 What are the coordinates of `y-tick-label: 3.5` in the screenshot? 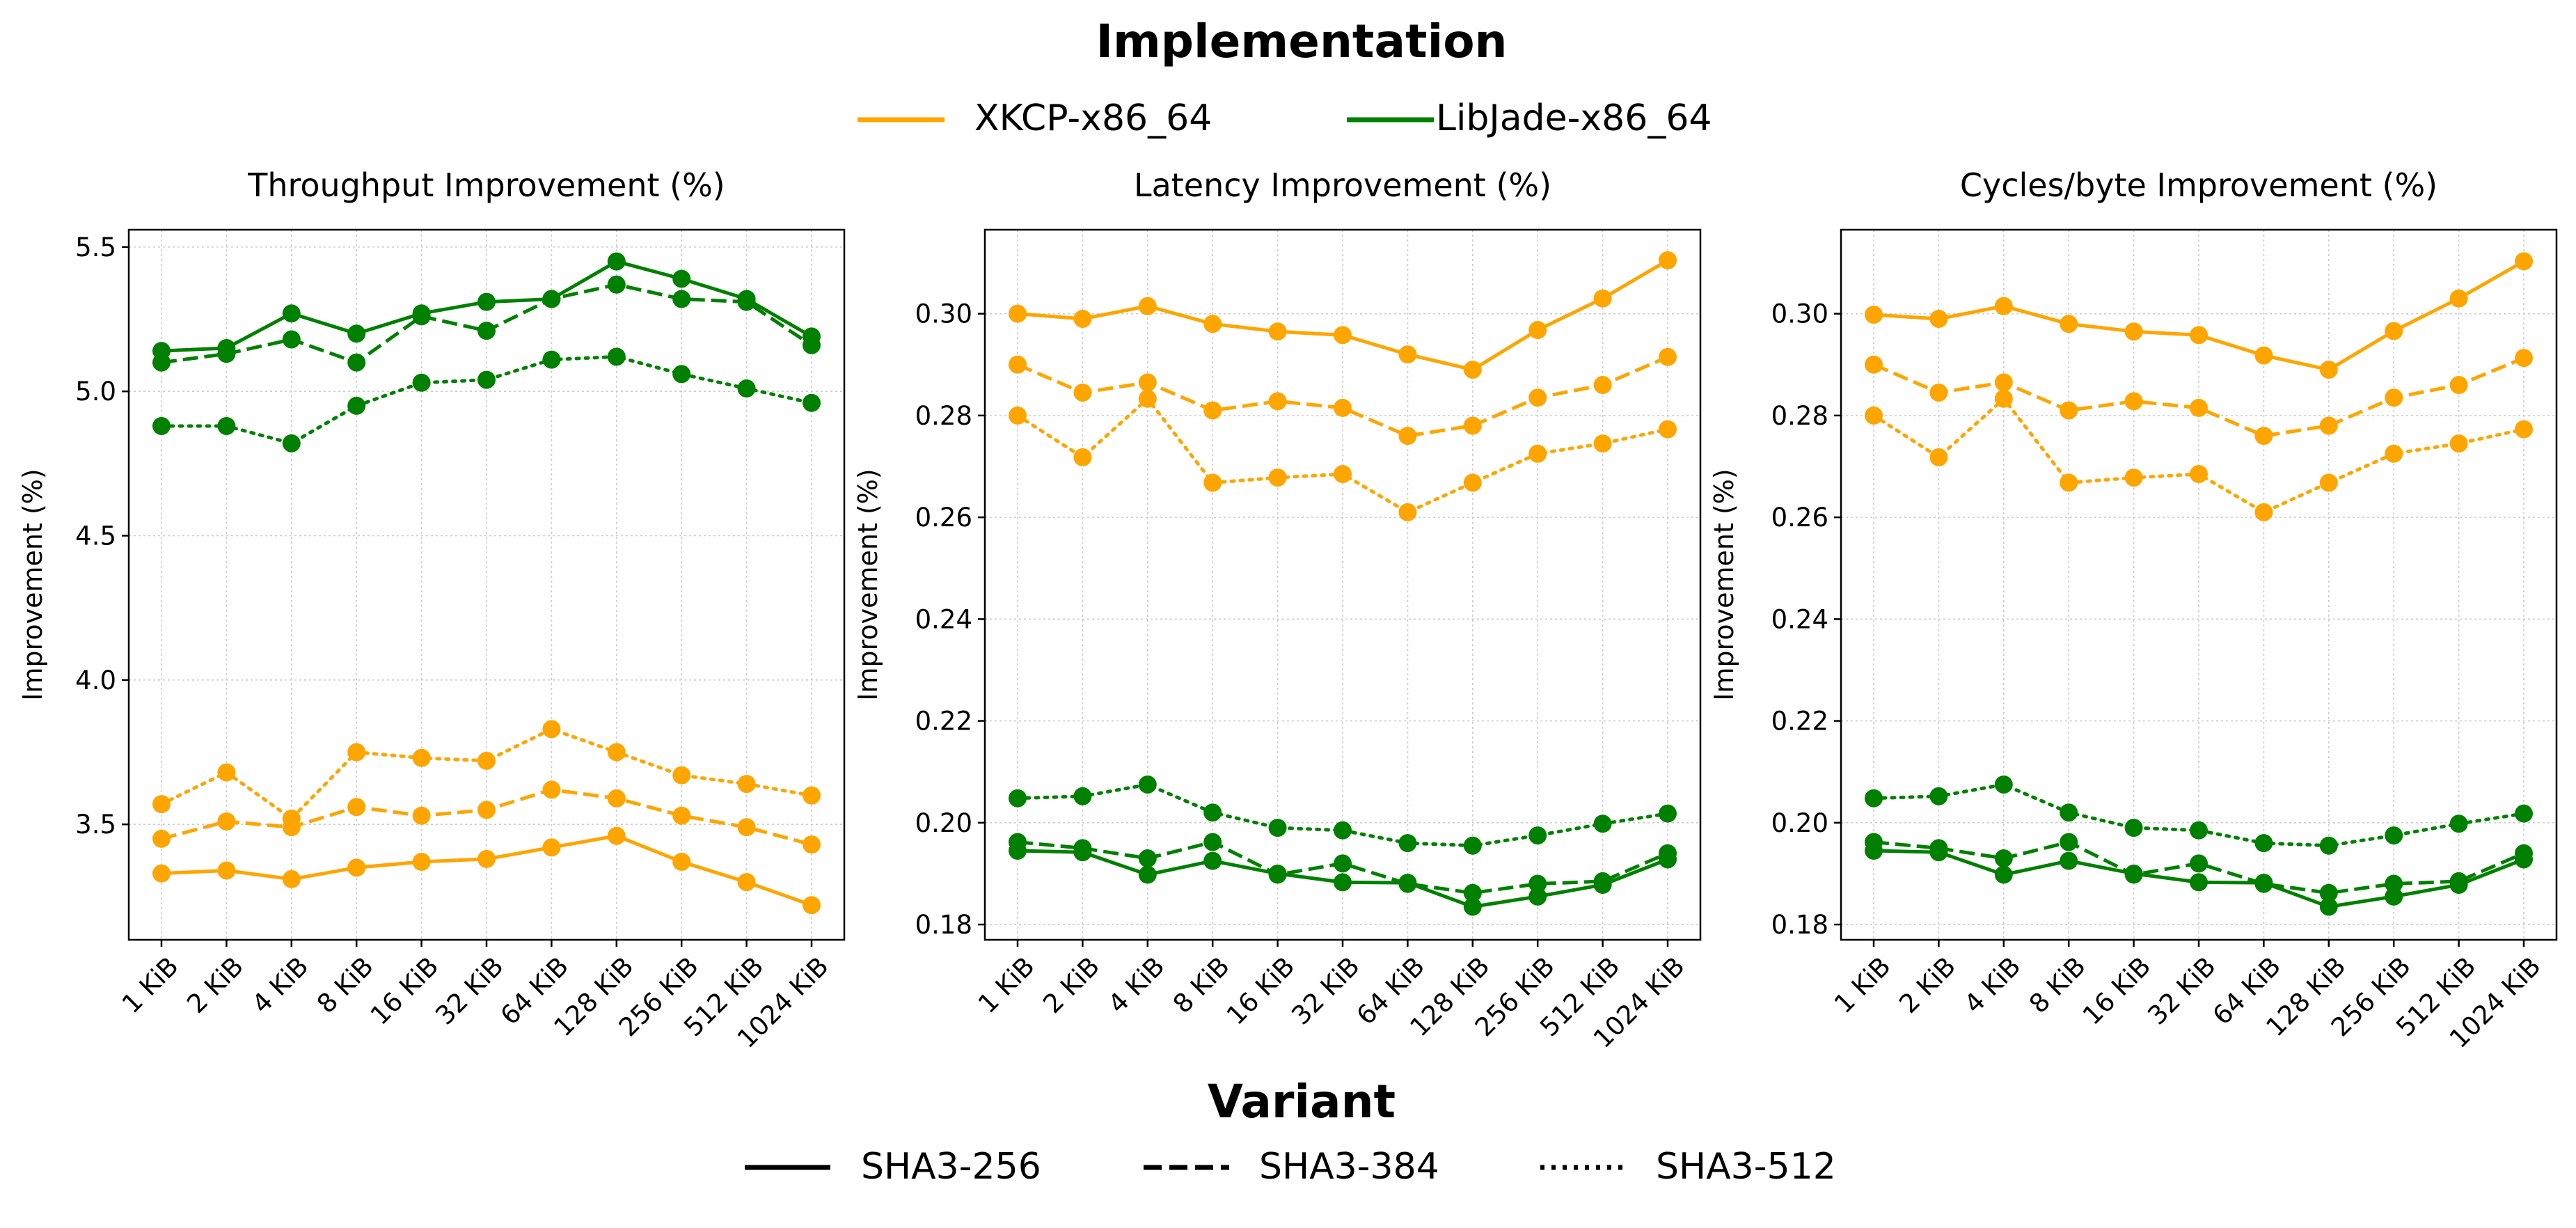 It's located at (95, 825).